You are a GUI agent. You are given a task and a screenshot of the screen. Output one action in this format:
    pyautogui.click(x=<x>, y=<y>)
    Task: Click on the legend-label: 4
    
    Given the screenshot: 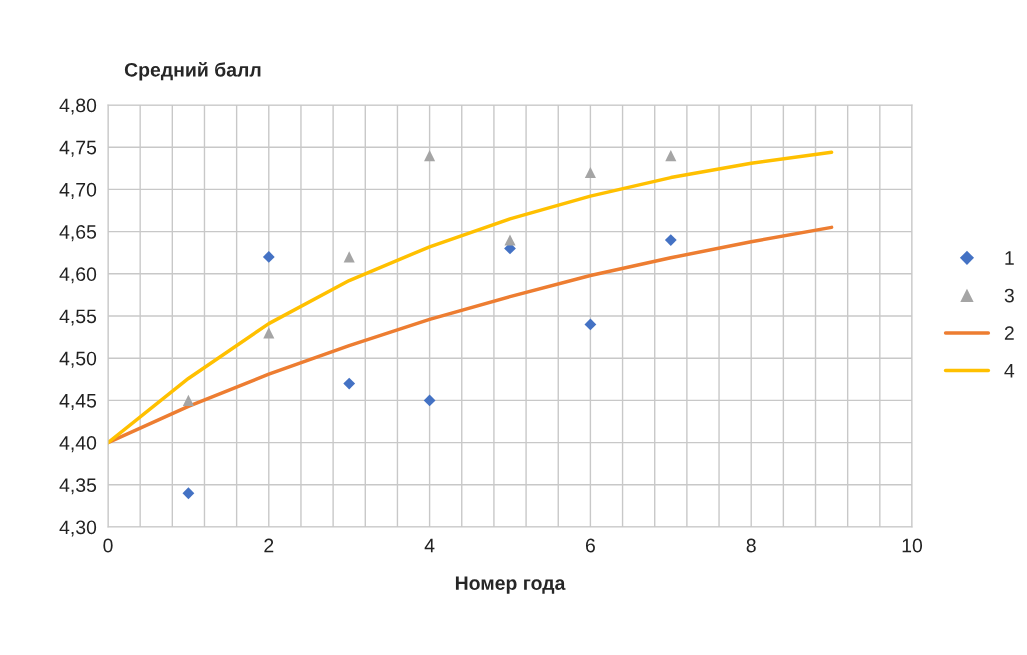 What is the action you would take?
    pyautogui.click(x=1009, y=371)
    